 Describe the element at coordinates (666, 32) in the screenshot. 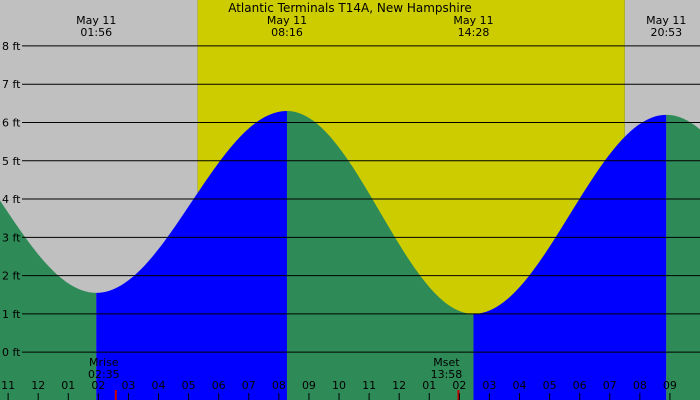

I see `extreme-time-label: 20:53` at that location.